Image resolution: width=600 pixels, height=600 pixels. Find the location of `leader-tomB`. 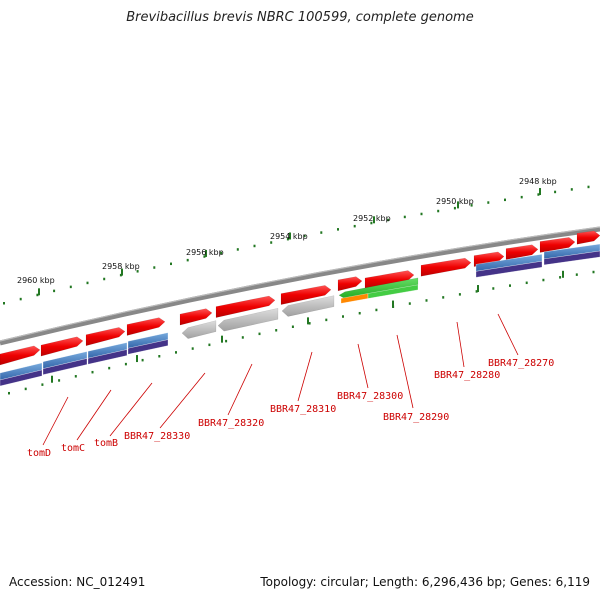

leader-tomB is located at coordinates (131, 409).